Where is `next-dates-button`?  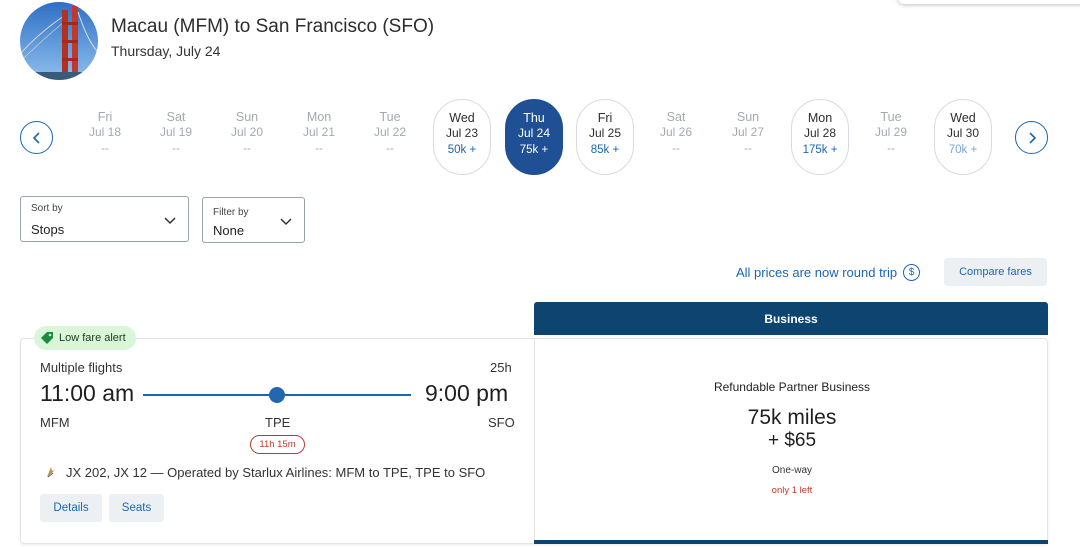 next-dates-button is located at coordinates (1031, 137).